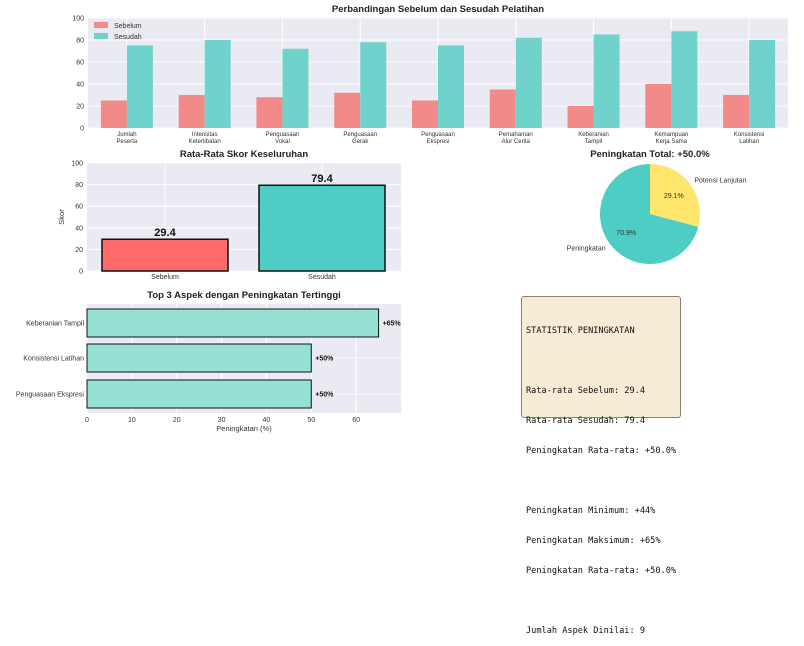 This screenshot has height=646, width=804. What do you see at coordinates (593, 541) in the screenshot?
I see `stats-line: Peningkatan Maksimum: +65%` at bounding box center [593, 541].